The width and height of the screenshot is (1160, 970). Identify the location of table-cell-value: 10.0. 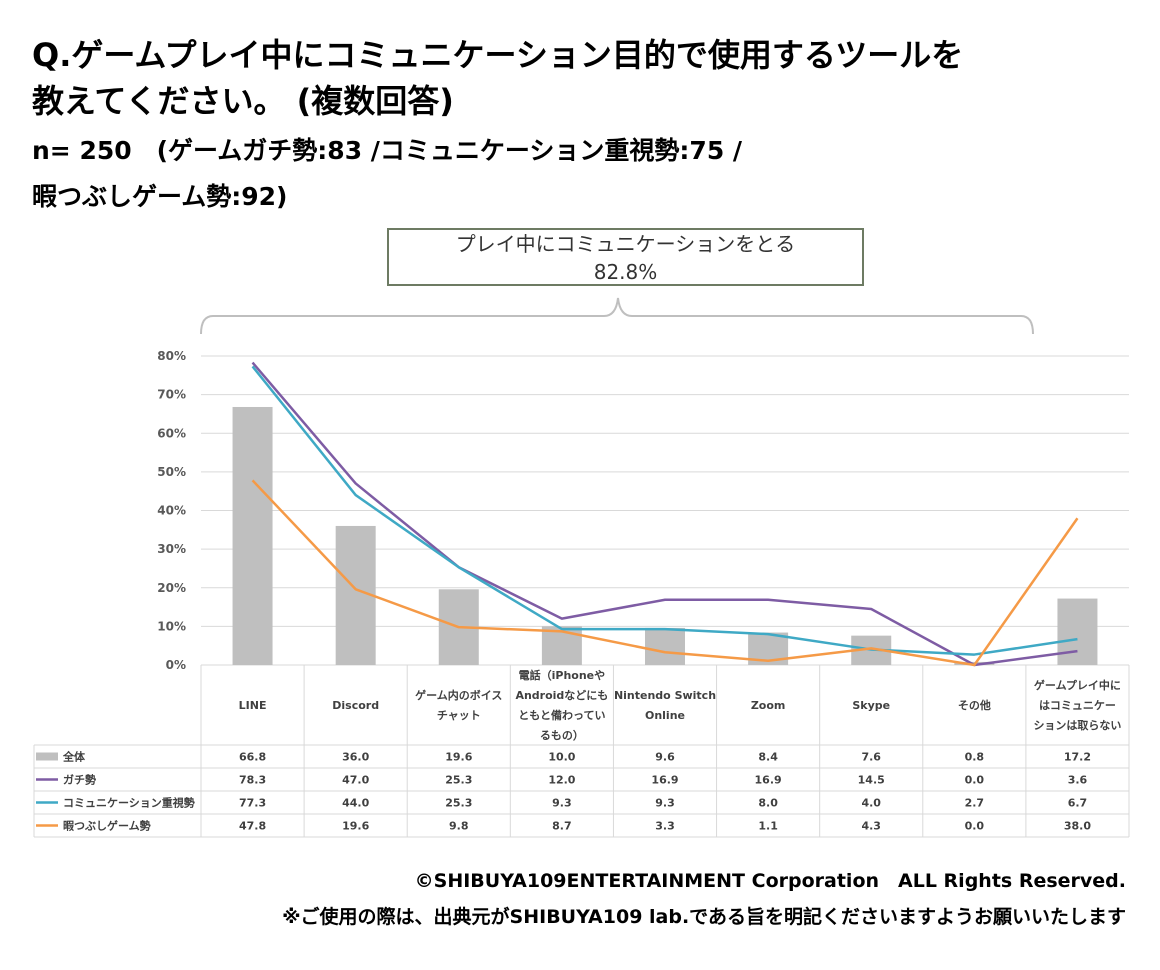
(561, 757).